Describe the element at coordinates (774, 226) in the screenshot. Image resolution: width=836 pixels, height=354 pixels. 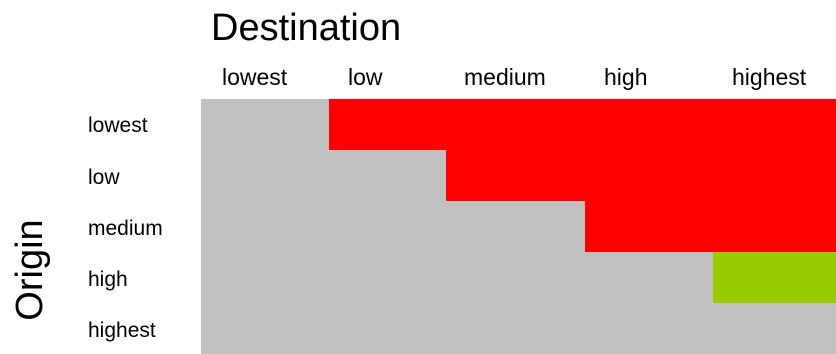
I see `matrix-cell-medium-to-highest` at that location.